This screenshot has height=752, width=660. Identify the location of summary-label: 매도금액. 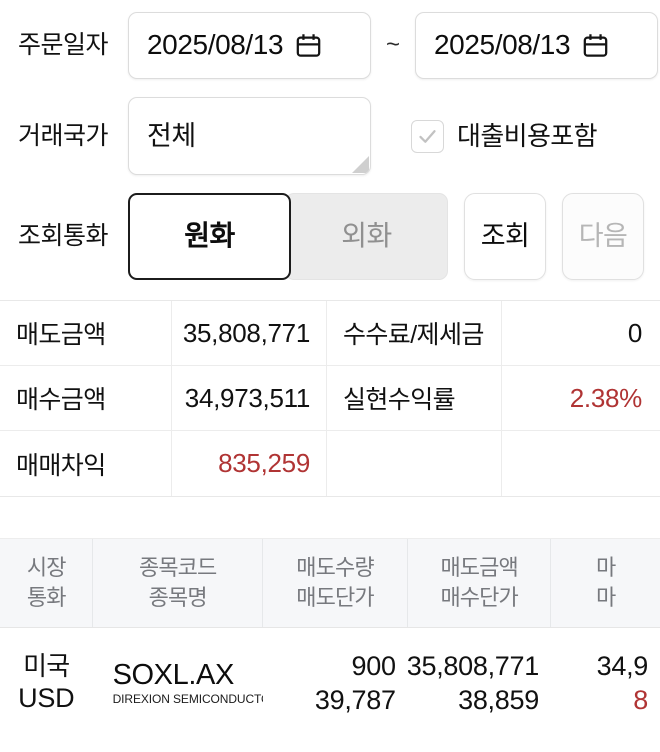
(86, 333).